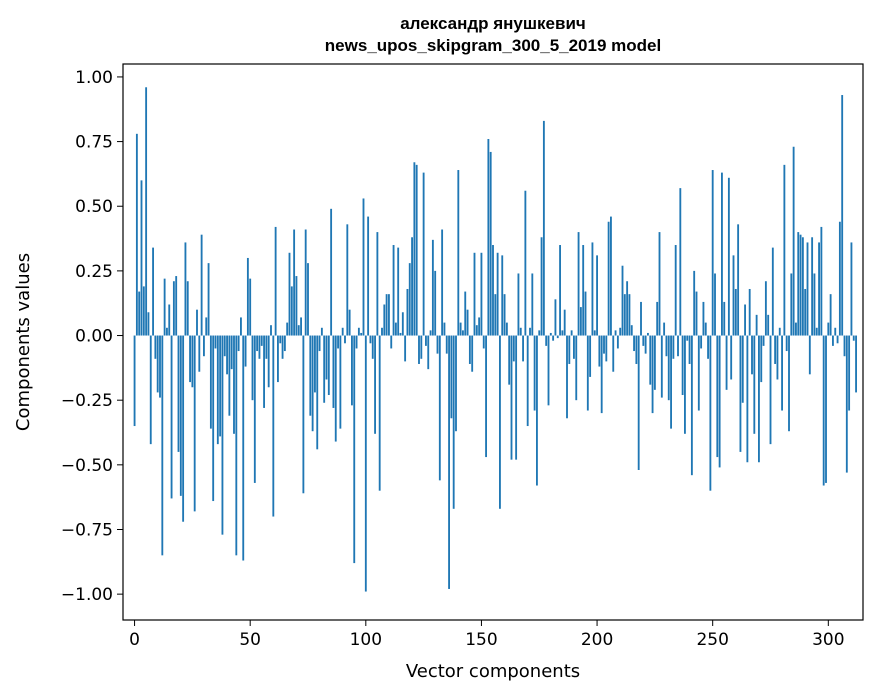  I want to click on y-tick-label: −0.50, so click(87, 466).